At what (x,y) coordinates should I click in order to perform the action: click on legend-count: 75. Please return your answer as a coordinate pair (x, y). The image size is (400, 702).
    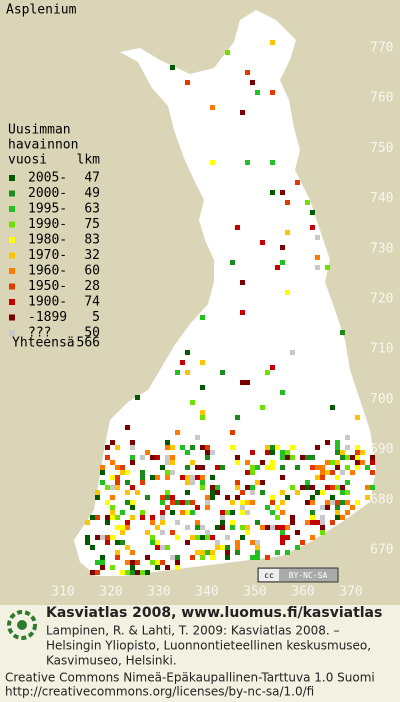
    Looking at the image, I should click on (92, 224).